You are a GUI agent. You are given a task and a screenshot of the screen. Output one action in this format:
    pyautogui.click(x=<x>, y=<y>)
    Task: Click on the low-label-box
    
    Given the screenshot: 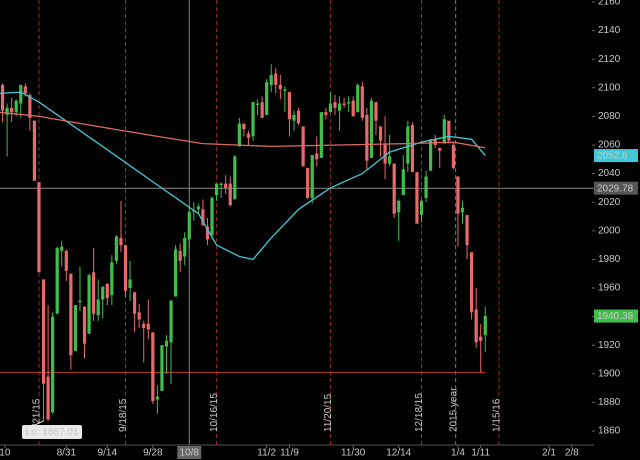 What is the action you would take?
    pyautogui.click(x=52, y=432)
    